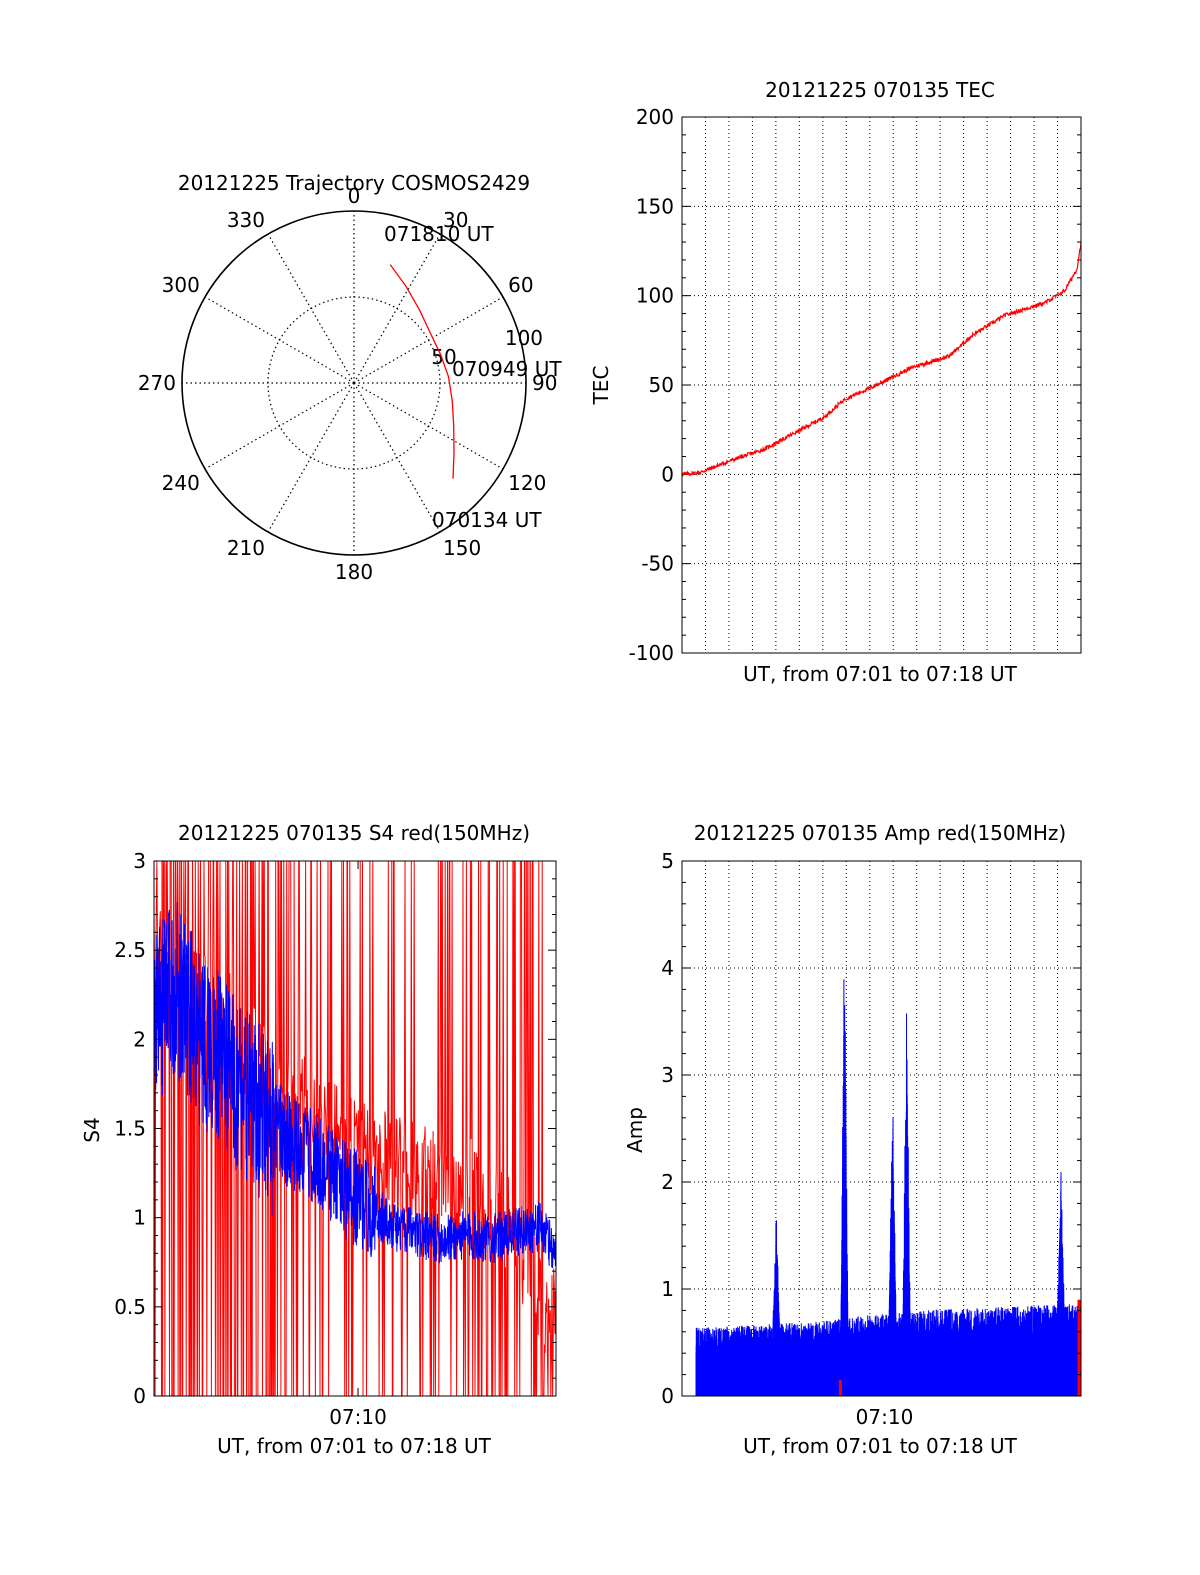 This screenshot has width=1200, height=1575. I want to click on amp-blue-series, so click(888, 1188).